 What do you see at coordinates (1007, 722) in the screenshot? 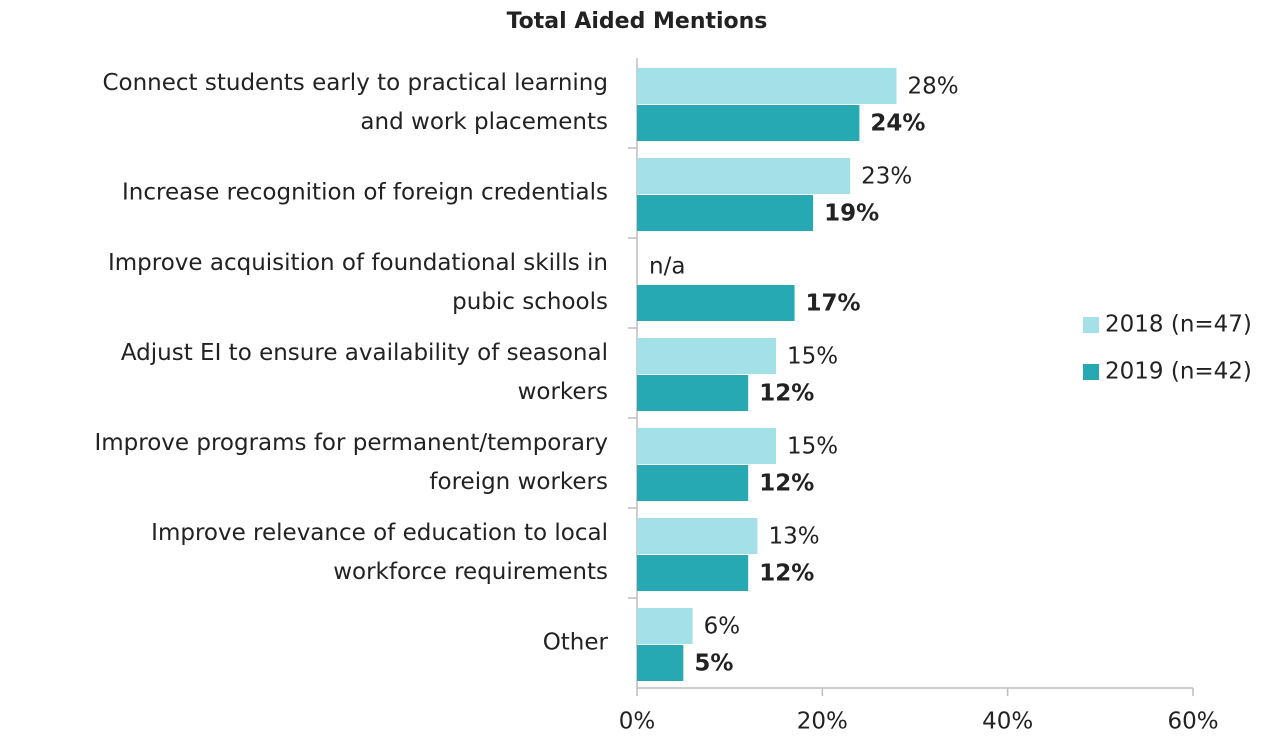
I see `x-tick-label: 40%` at bounding box center [1007, 722].